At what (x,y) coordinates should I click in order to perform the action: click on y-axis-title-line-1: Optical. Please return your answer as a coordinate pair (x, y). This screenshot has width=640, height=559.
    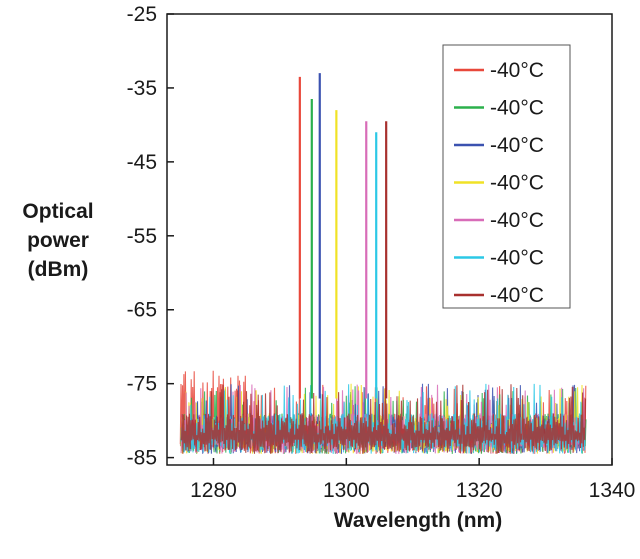
    Looking at the image, I should click on (57, 211).